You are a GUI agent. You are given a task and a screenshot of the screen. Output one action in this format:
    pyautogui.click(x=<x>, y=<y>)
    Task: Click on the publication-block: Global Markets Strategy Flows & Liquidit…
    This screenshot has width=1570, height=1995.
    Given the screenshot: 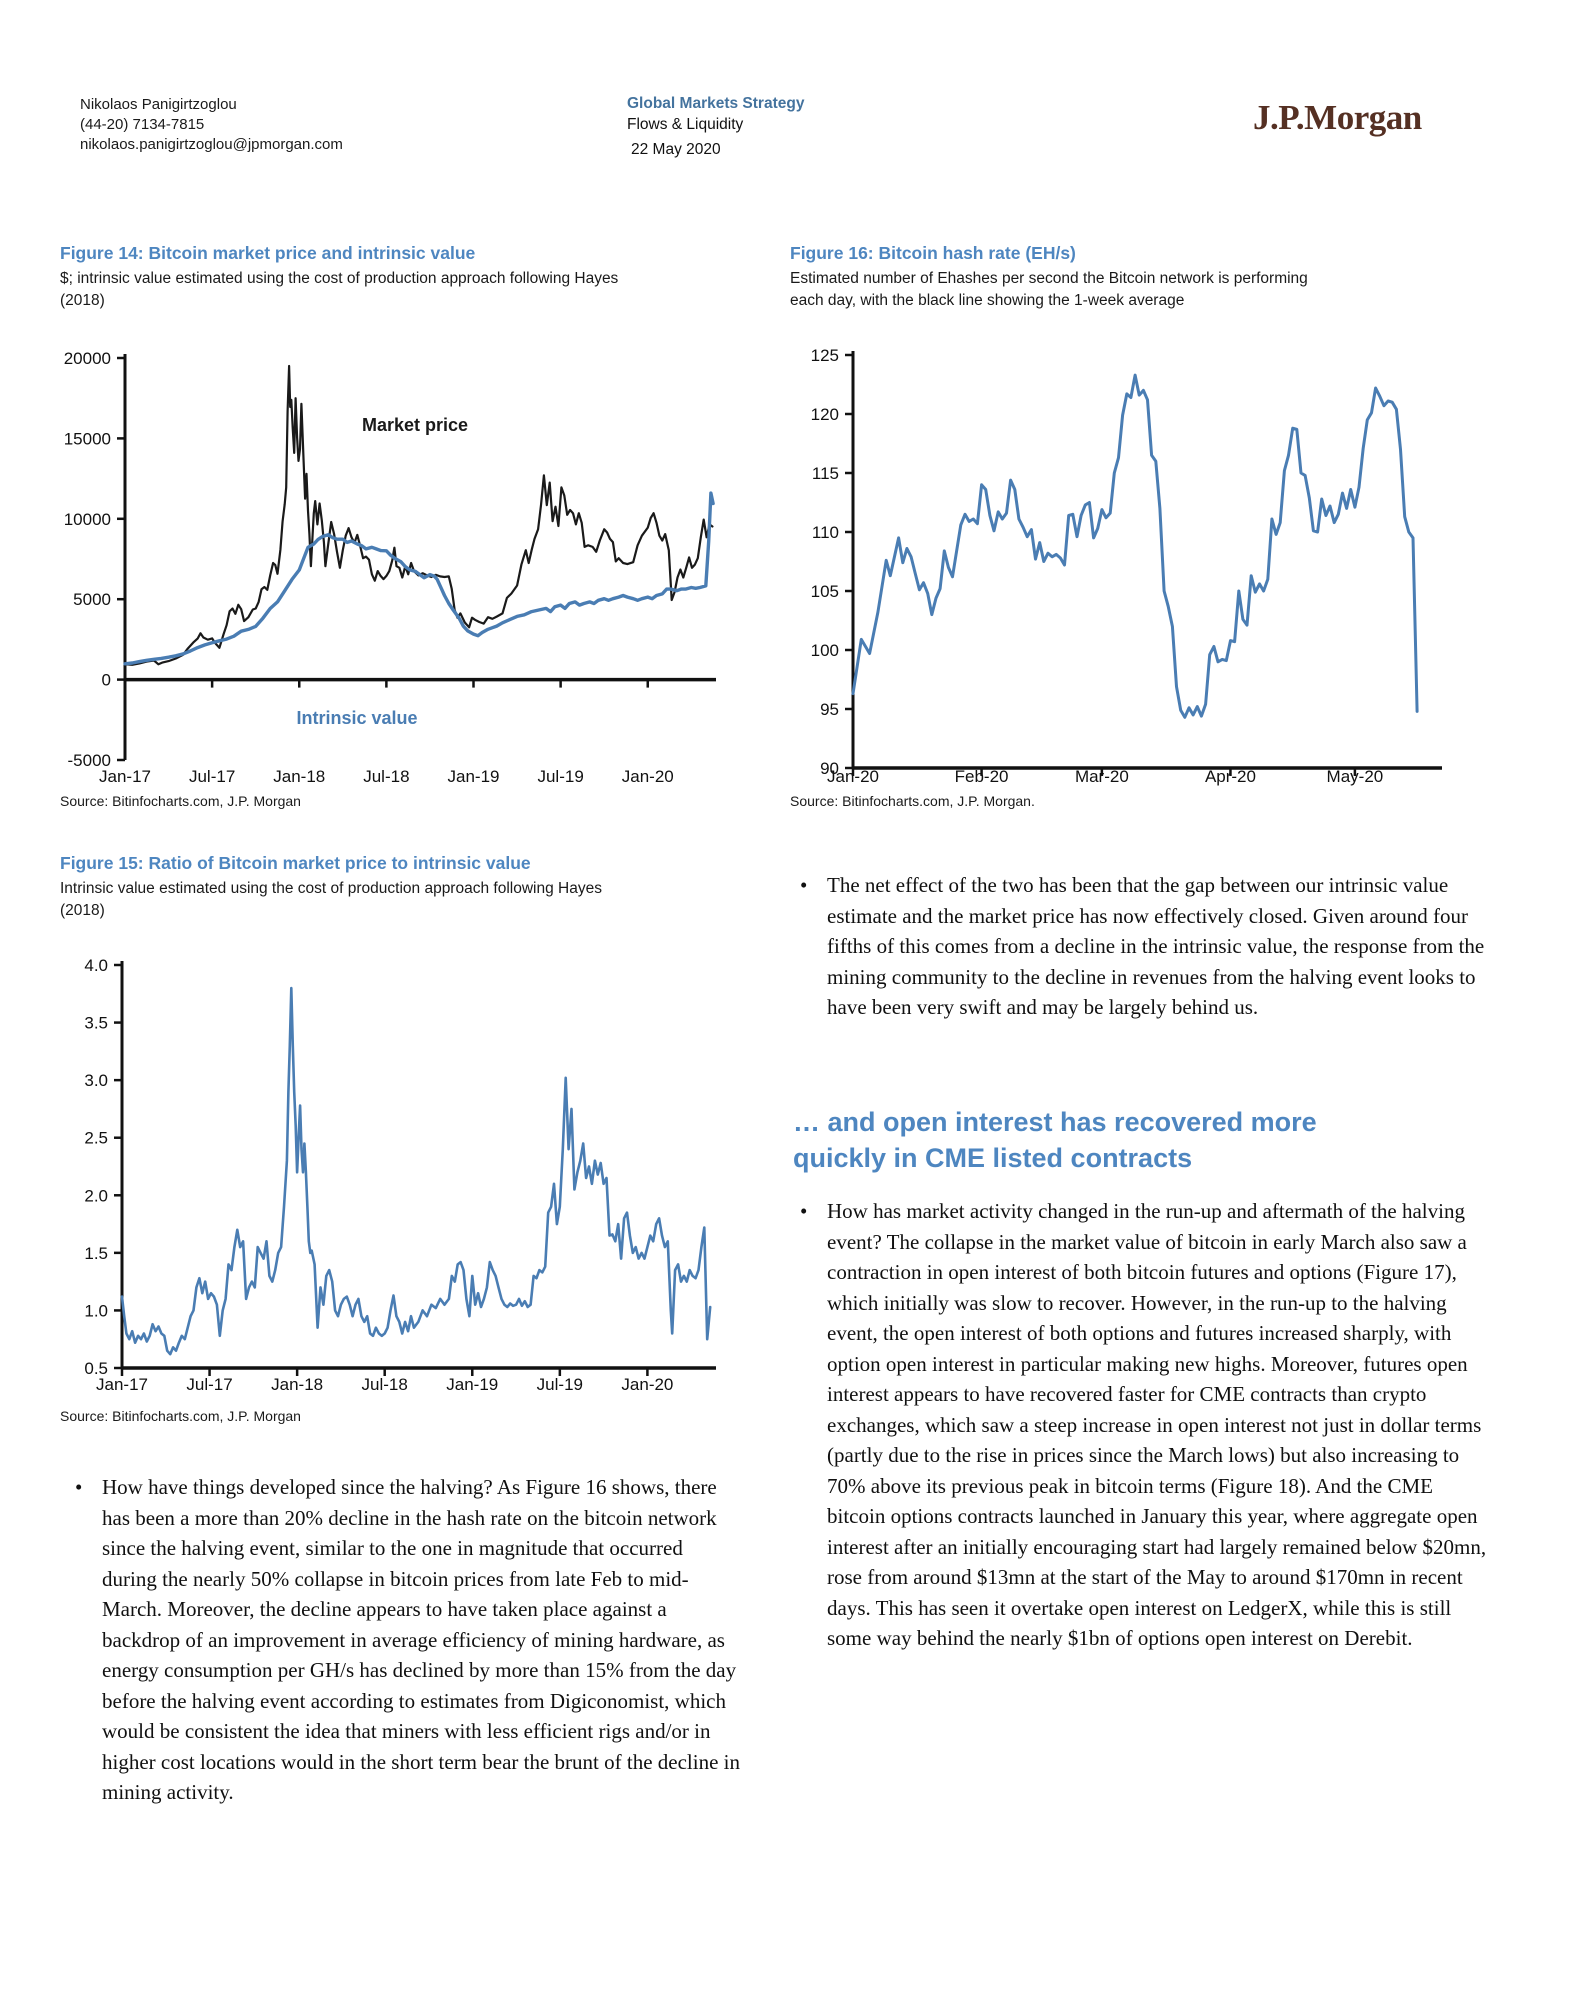 What is the action you would take?
    pyautogui.click(x=715, y=126)
    